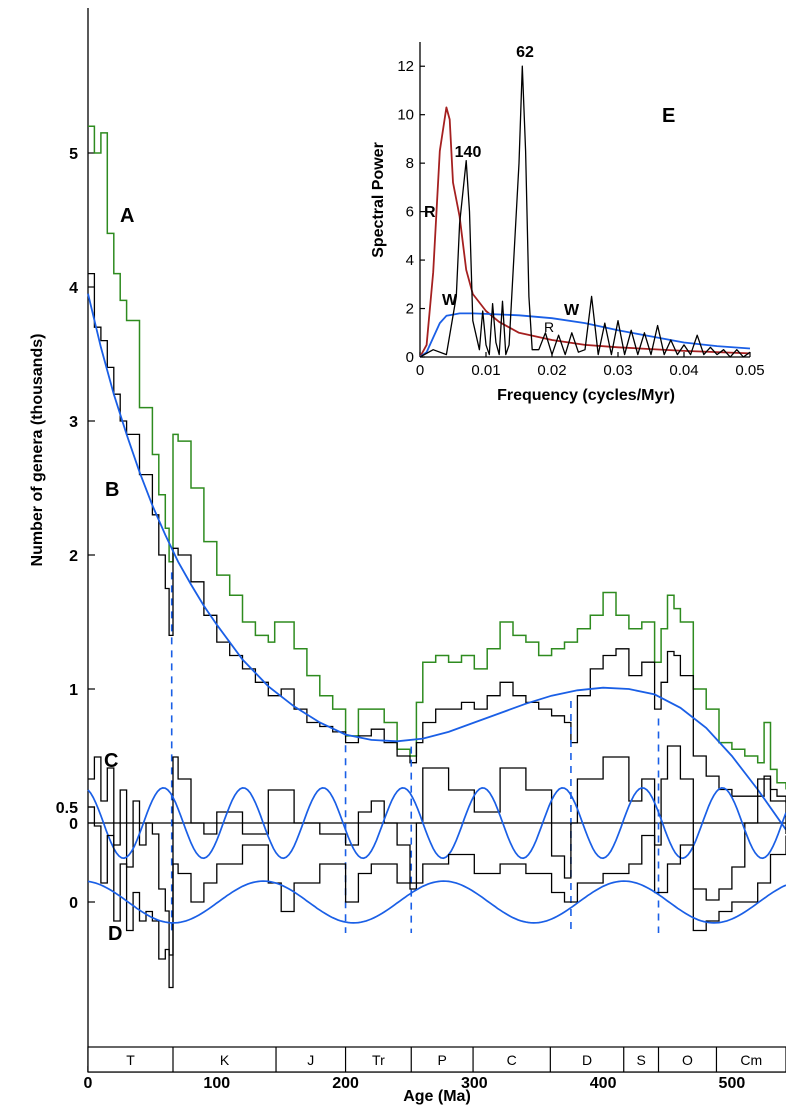 This screenshot has width=786, height=1107. What do you see at coordinates (617, 370) in the screenshot?
I see `inset-x-tick-label: 0.03` at bounding box center [617, 370].